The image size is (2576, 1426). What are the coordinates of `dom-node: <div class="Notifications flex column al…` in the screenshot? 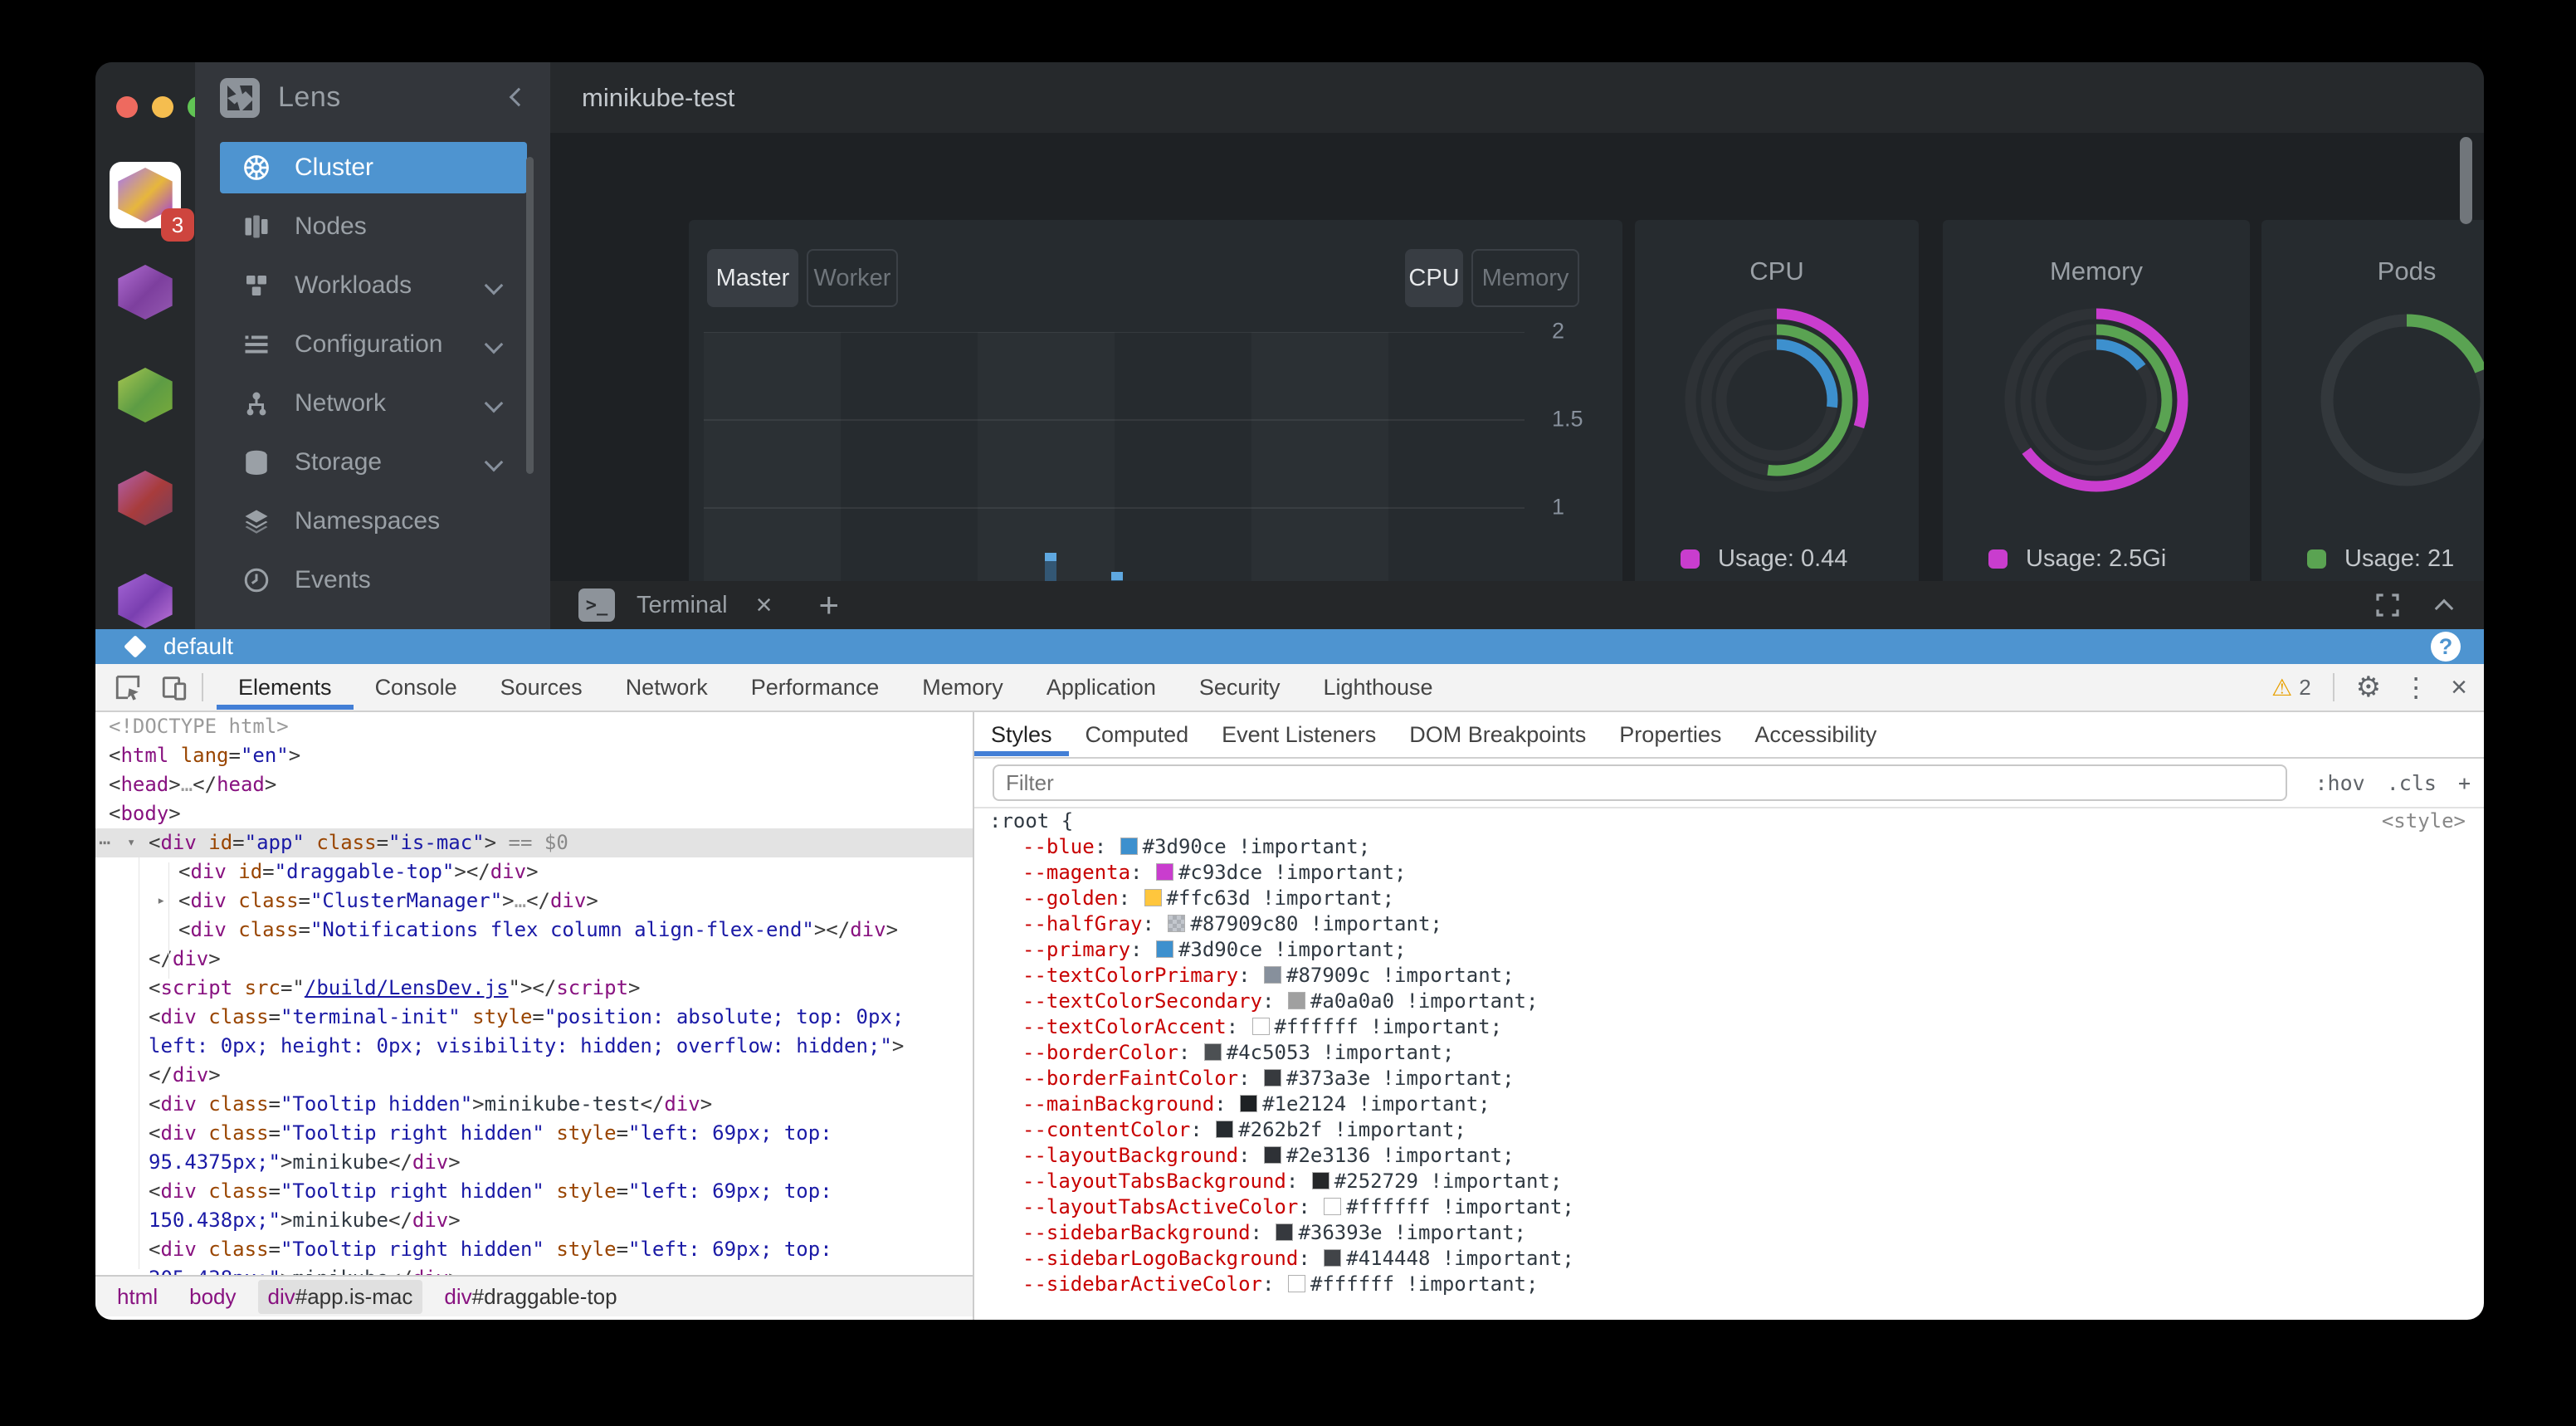 It's located at (538, 929).